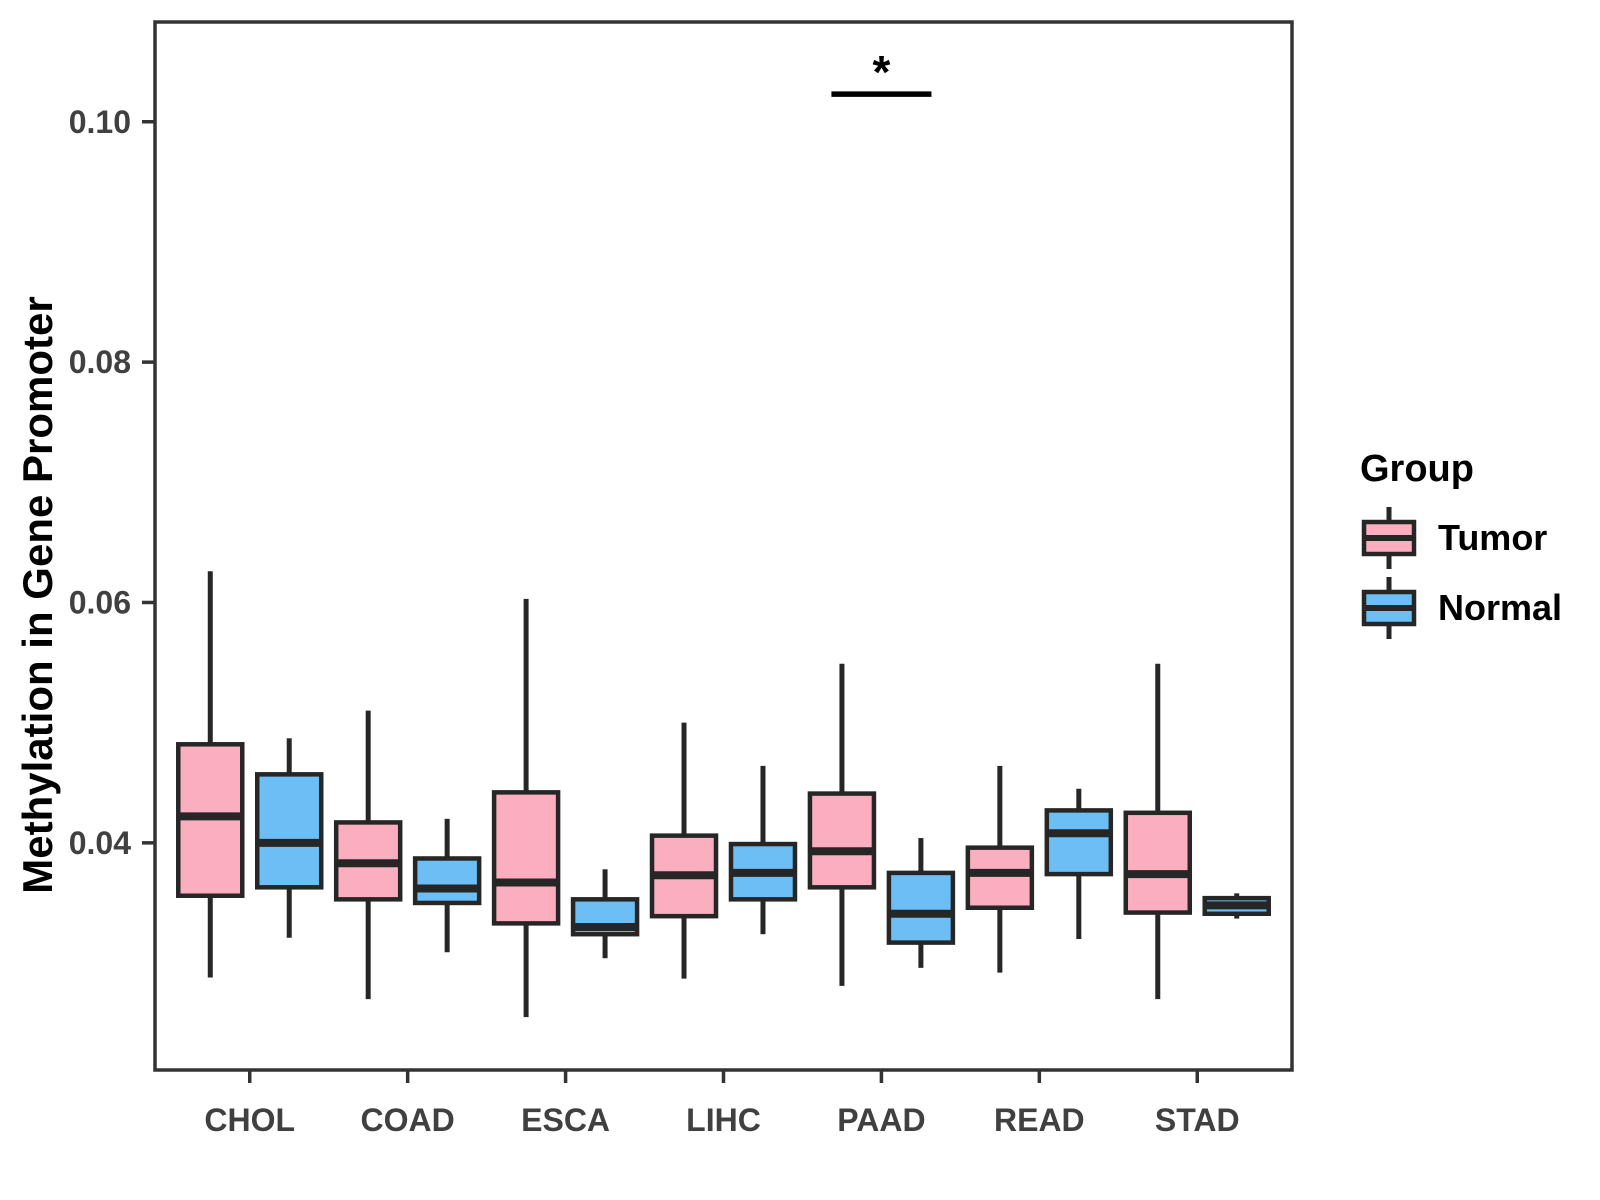  Describe the element at coordinates (1197, 1120) in the screenshot. I see `x-tick-label: STAD` at that location.